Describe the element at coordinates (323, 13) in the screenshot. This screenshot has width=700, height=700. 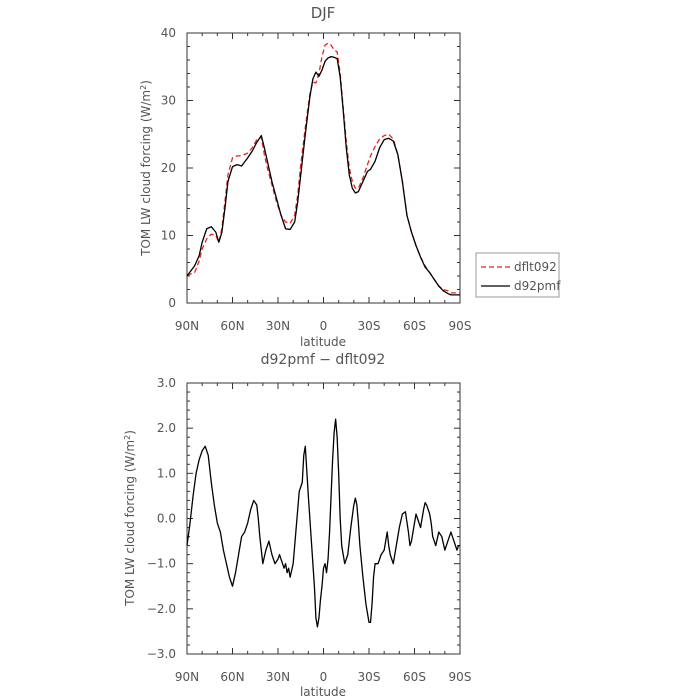
I see `top-chart-title: DJF` at that location.